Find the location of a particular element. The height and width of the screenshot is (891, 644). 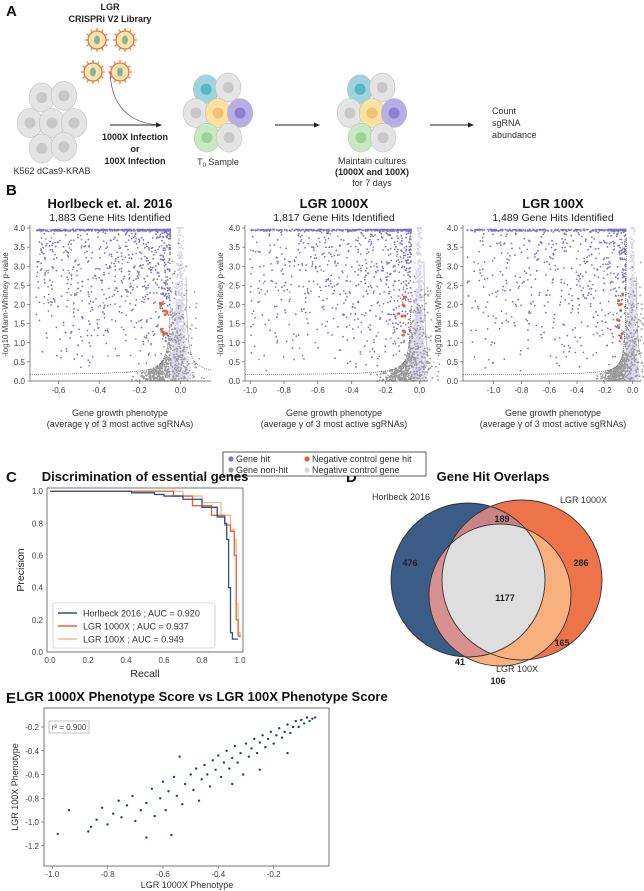

nucleus is located at coordinates (350, 113).